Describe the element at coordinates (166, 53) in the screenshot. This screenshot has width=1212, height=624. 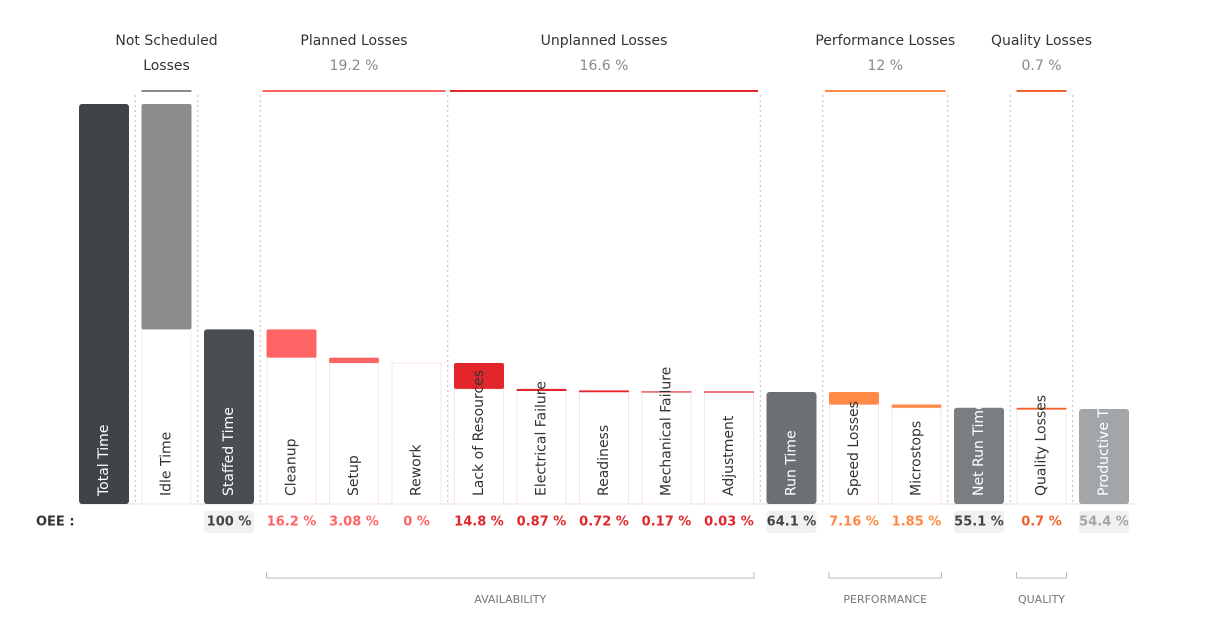
I see `group-title: Not Scheduled Losses` at that location.